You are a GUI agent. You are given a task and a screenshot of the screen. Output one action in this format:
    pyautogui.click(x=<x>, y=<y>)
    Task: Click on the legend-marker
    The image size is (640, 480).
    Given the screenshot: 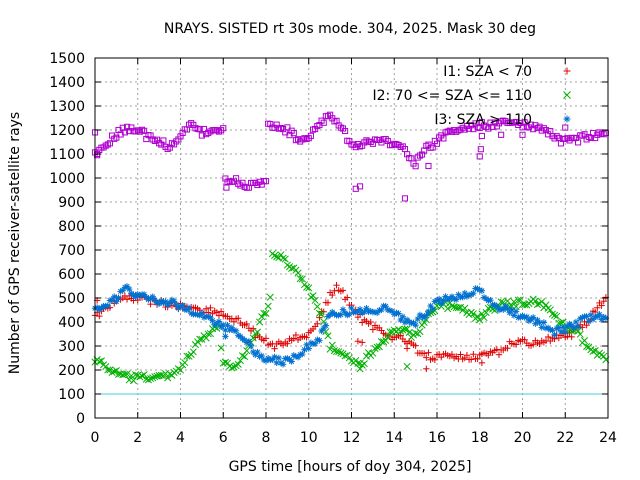 What is the action you would take?
    pyautogui.click(x=567, y=71)
    